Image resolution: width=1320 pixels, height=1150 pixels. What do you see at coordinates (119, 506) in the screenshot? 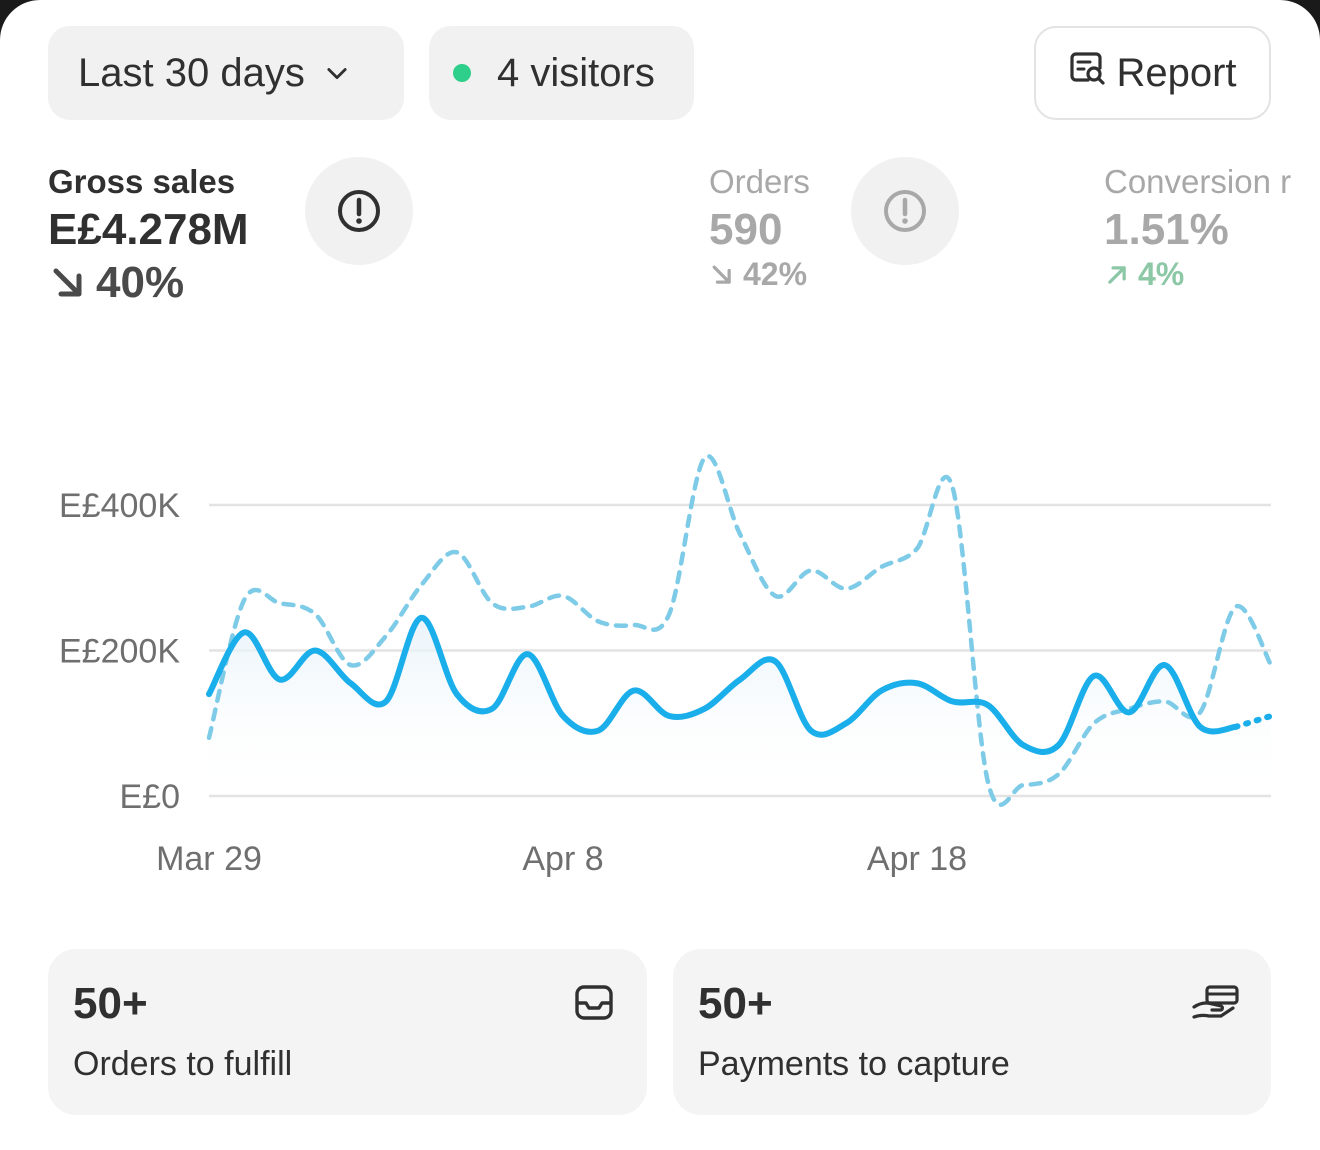
I see `y-tick-label: E£400K` at bounding box center [119, 506].